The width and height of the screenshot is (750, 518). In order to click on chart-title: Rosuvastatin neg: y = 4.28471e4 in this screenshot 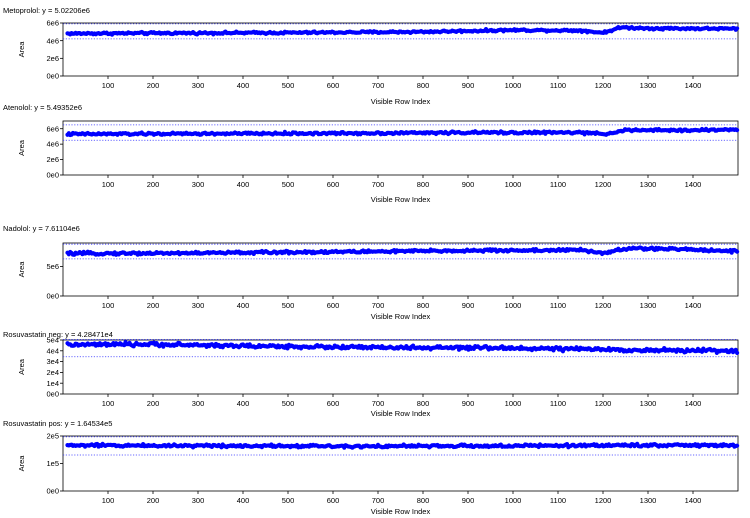, I will do `click(58, 334)`.